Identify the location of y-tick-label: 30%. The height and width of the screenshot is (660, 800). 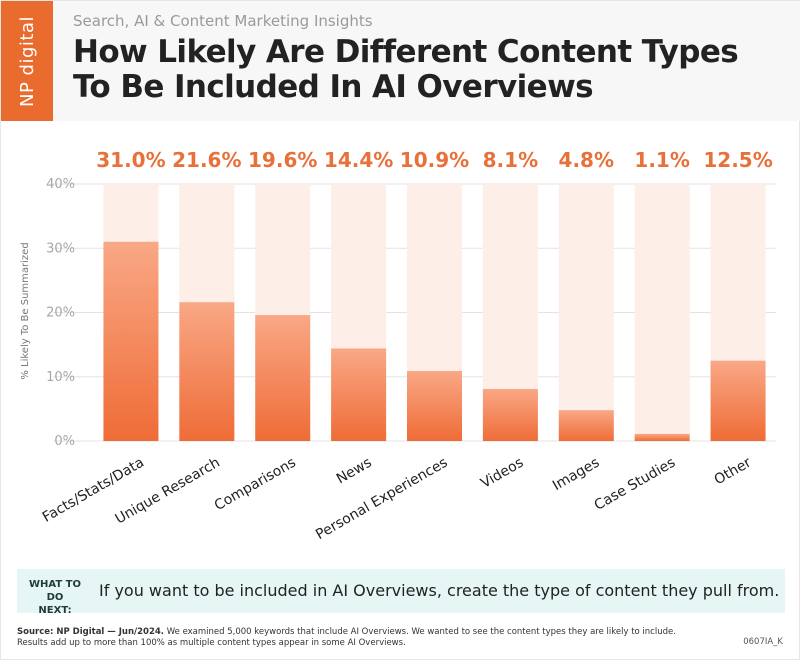
(60, 248).